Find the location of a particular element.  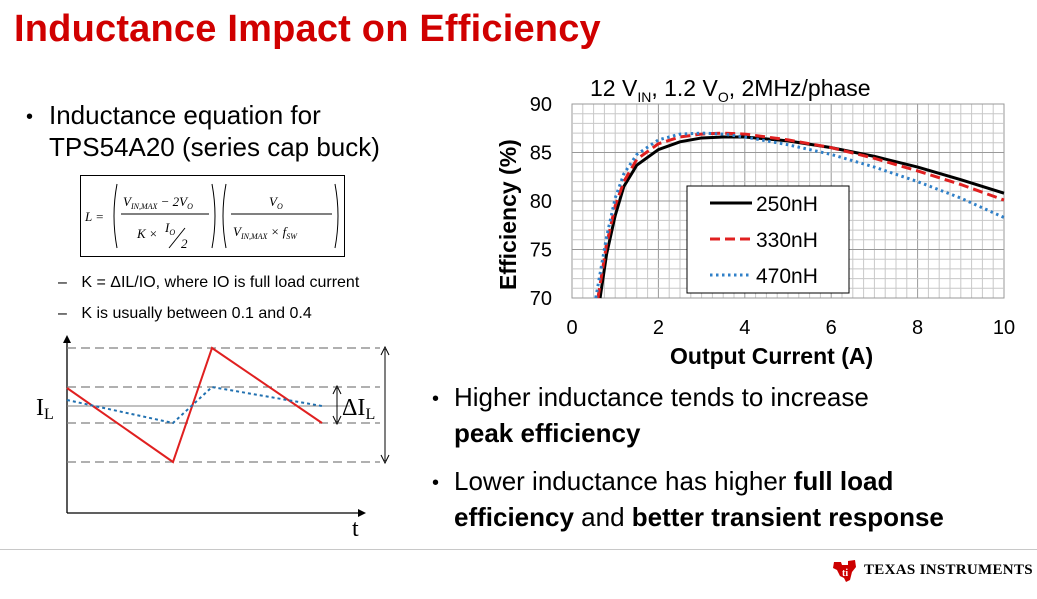

slide-title: Inductance Impact on Efficiency is located at coordinates (307, 29).